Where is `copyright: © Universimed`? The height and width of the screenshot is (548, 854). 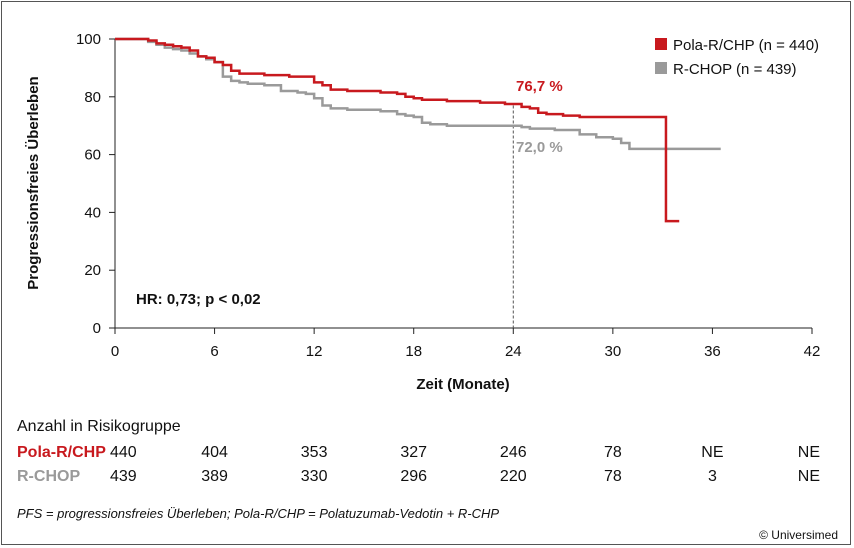
copyright: © Universimed is located at coordinates (798, 535).